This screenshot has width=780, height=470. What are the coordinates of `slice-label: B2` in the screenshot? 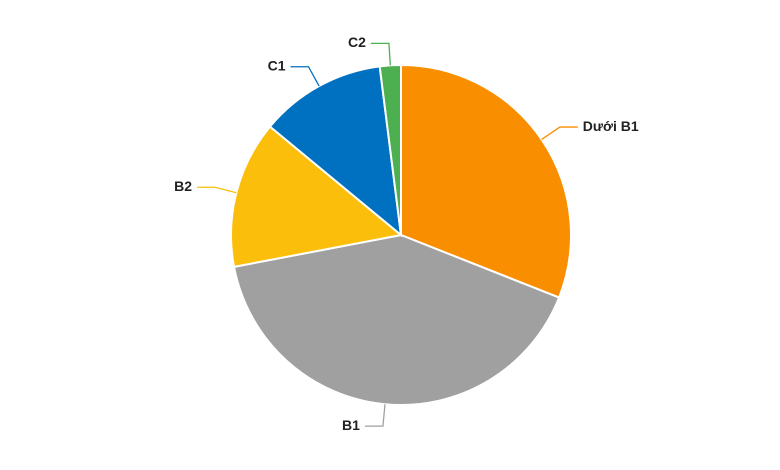 It's located at (183, 186).